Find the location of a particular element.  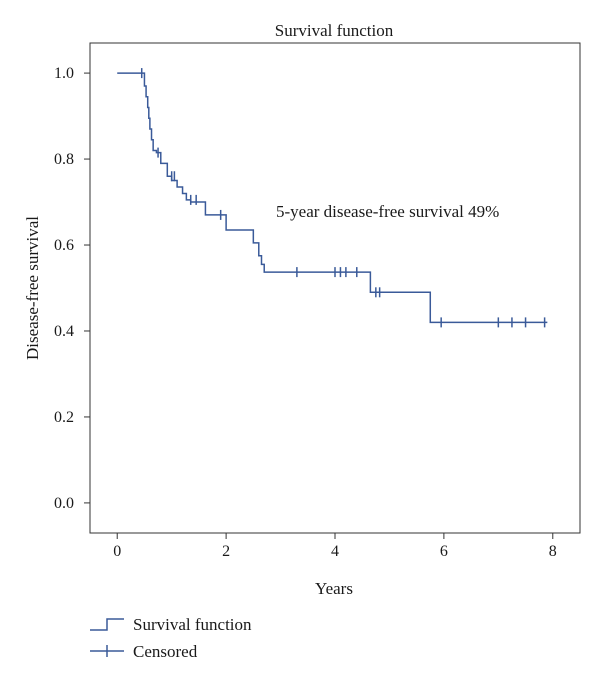

y-tick-label: 0.8 is located at coordinates (64, 159).